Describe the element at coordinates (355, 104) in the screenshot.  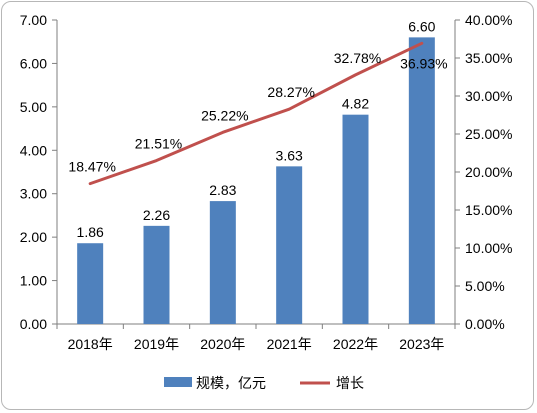
I see `bar-data-label: 4.82` at that location.